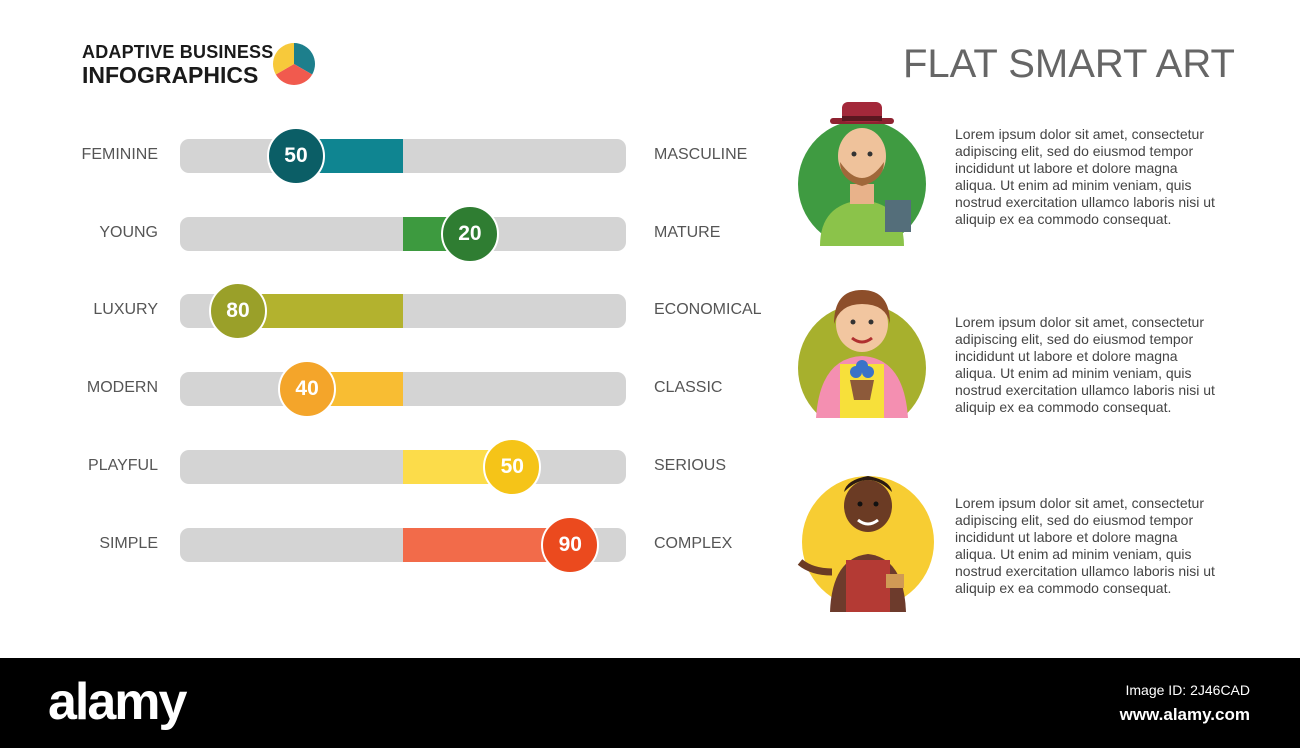  I want to click on scale-value-bubble: 40, so click(307, 389).